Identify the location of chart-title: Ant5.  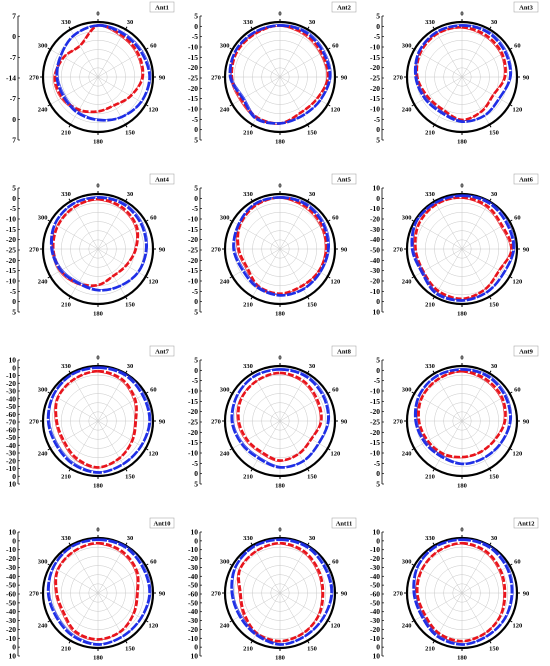
(344, 179).